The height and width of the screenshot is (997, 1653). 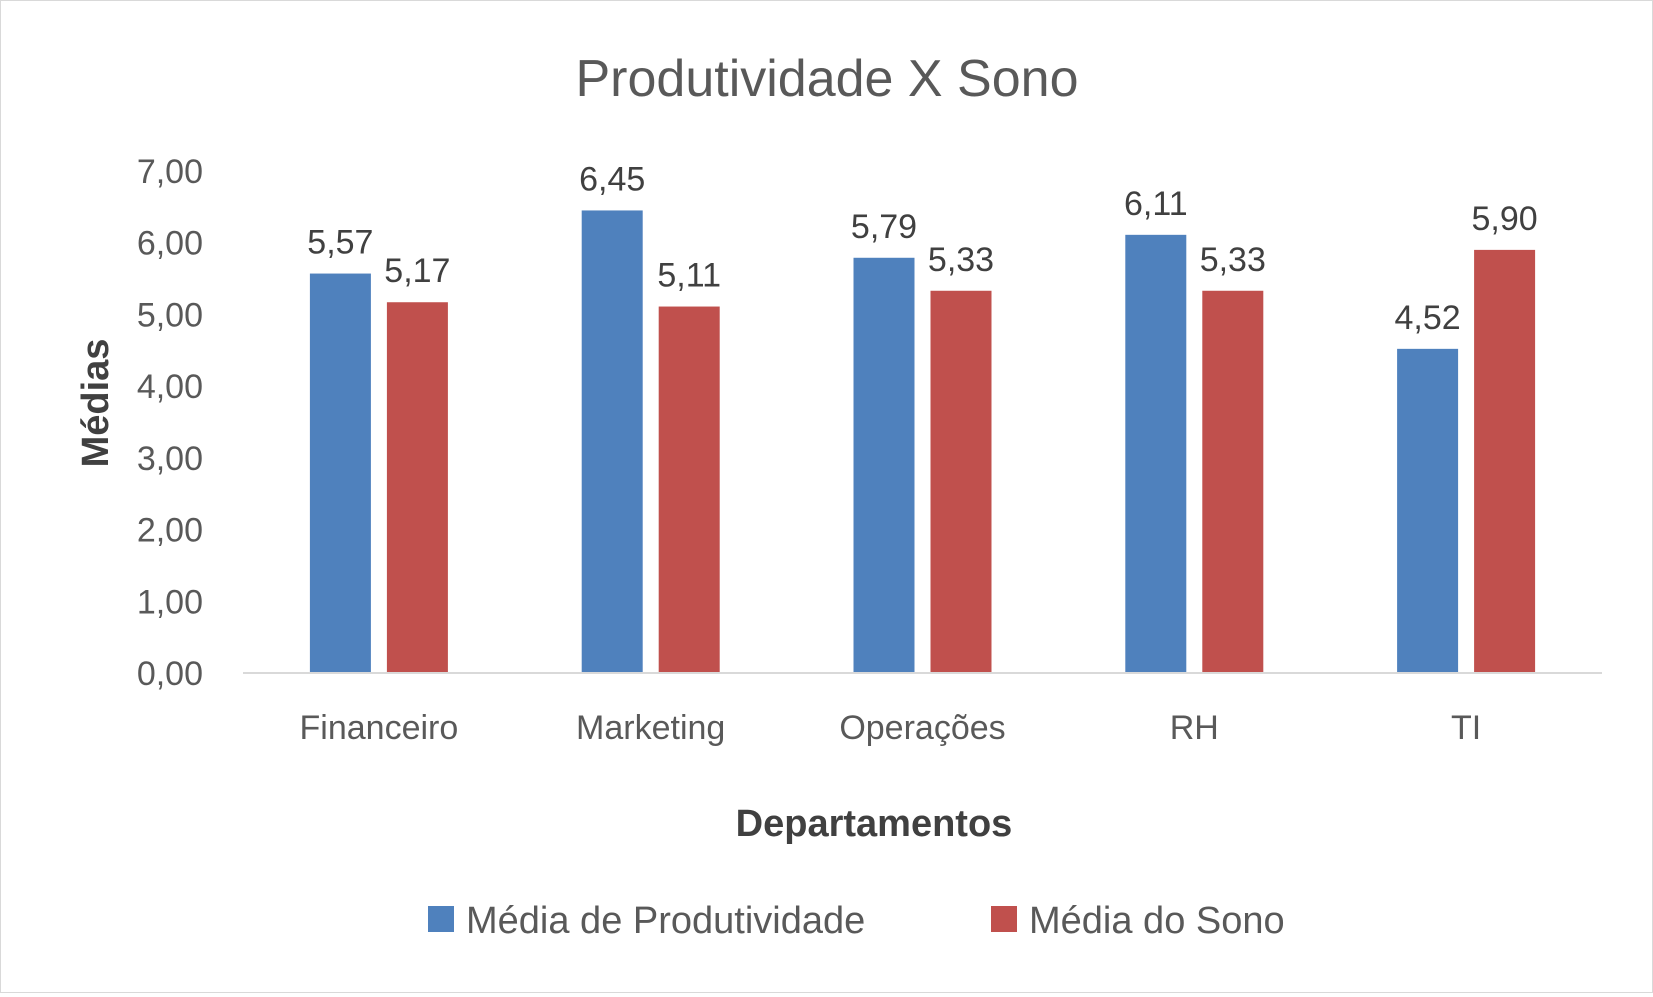 I want to click on x-tick-label: Marketing, so click(x=650, y=728).